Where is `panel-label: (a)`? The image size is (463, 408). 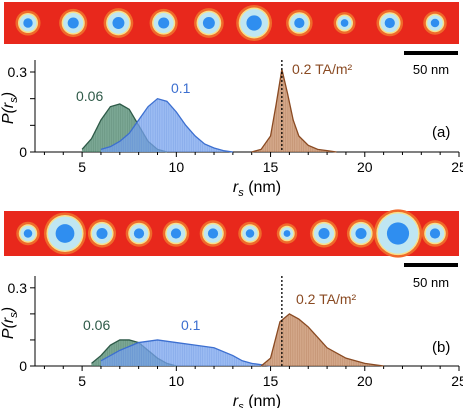 panel-label: (a) is located at coordinates (441, 132).